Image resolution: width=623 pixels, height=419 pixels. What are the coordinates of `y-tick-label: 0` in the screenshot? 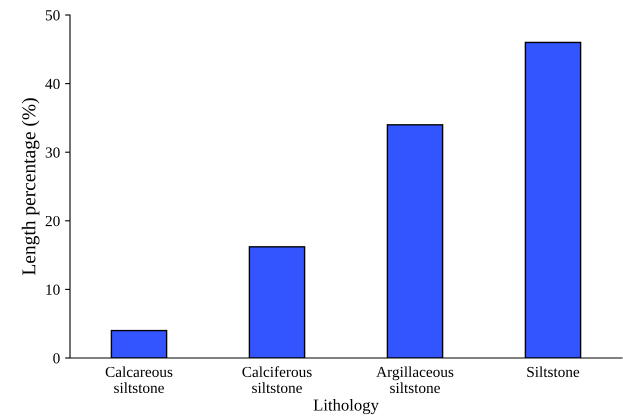 It's located at (56, 358).